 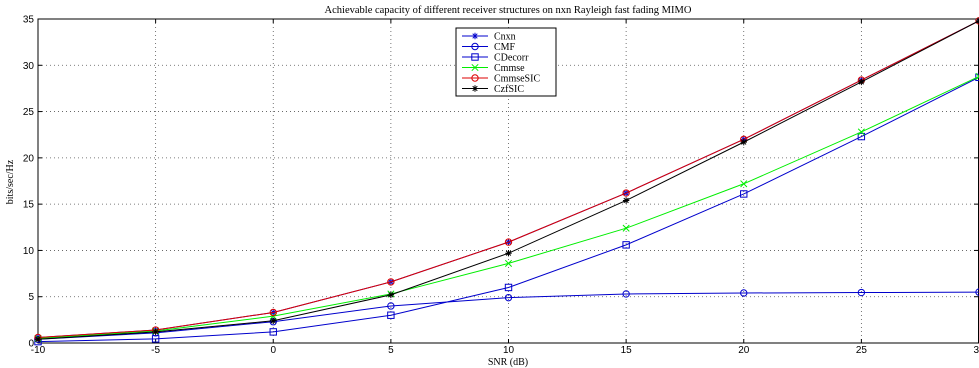 What do you see at coordinates (31, 344) in the screenshot?
I see `y-tick-label: 0` at bounding box center [31, 344].